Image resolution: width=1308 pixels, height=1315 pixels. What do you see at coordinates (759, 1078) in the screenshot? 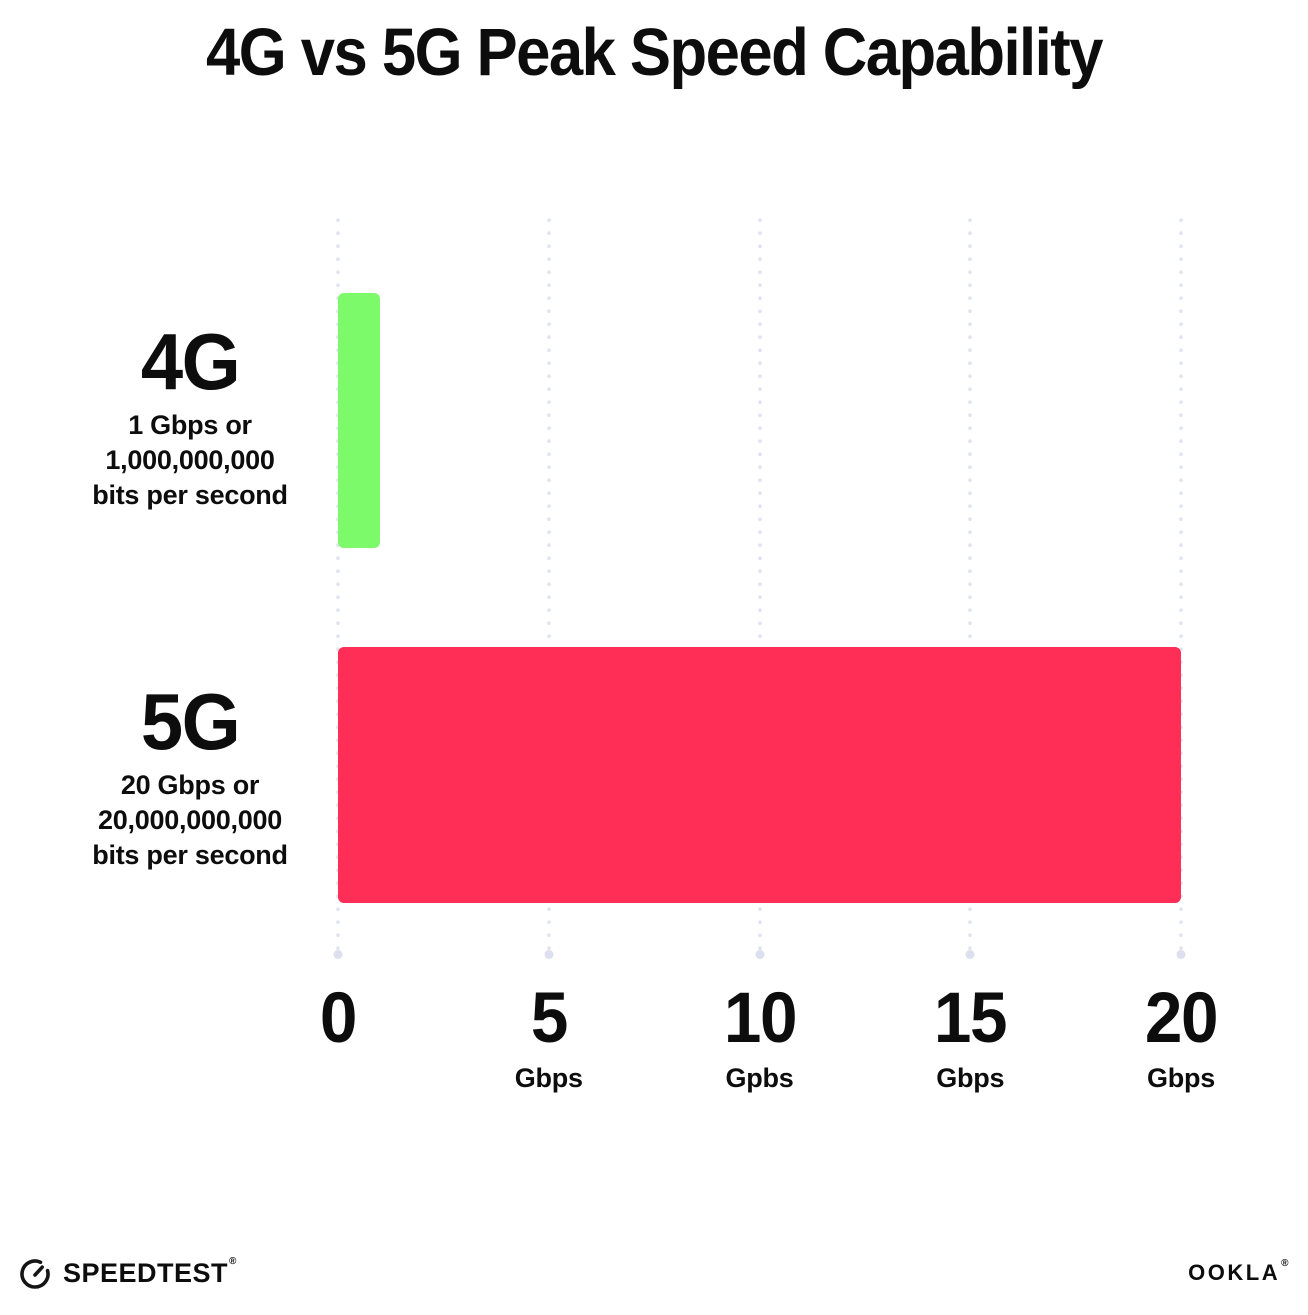
I see `x-tick-unit: Gpbs` at bounding box center [759, 1078].